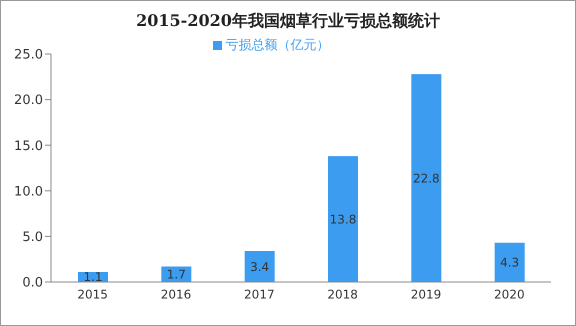  I want to click on data-label: 3.4, so click(260, 267).